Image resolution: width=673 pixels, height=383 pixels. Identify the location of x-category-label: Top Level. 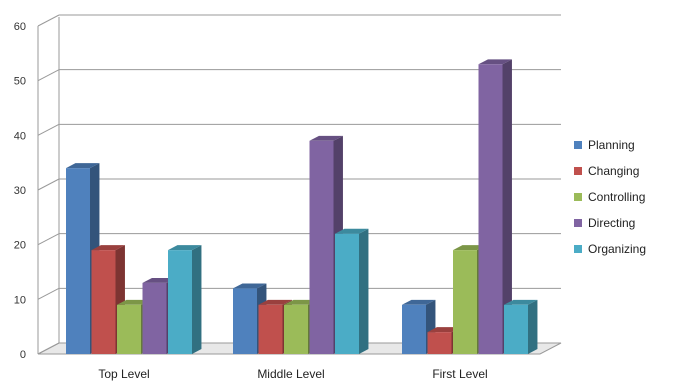
(123, 374).